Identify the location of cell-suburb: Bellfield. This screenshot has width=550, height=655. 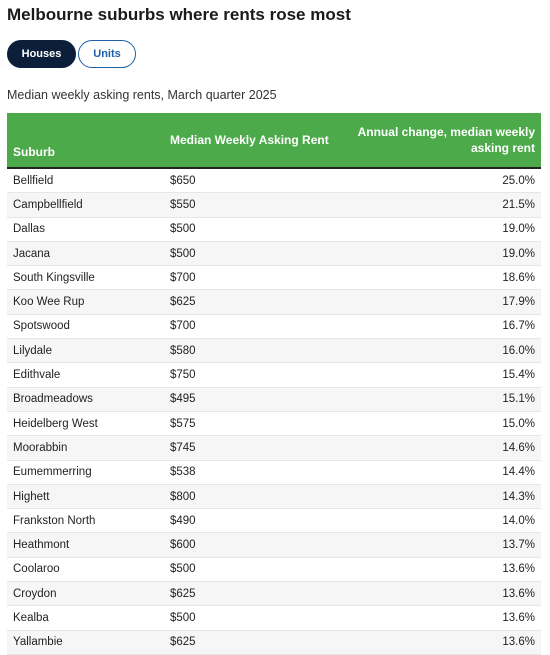
(85, 181).